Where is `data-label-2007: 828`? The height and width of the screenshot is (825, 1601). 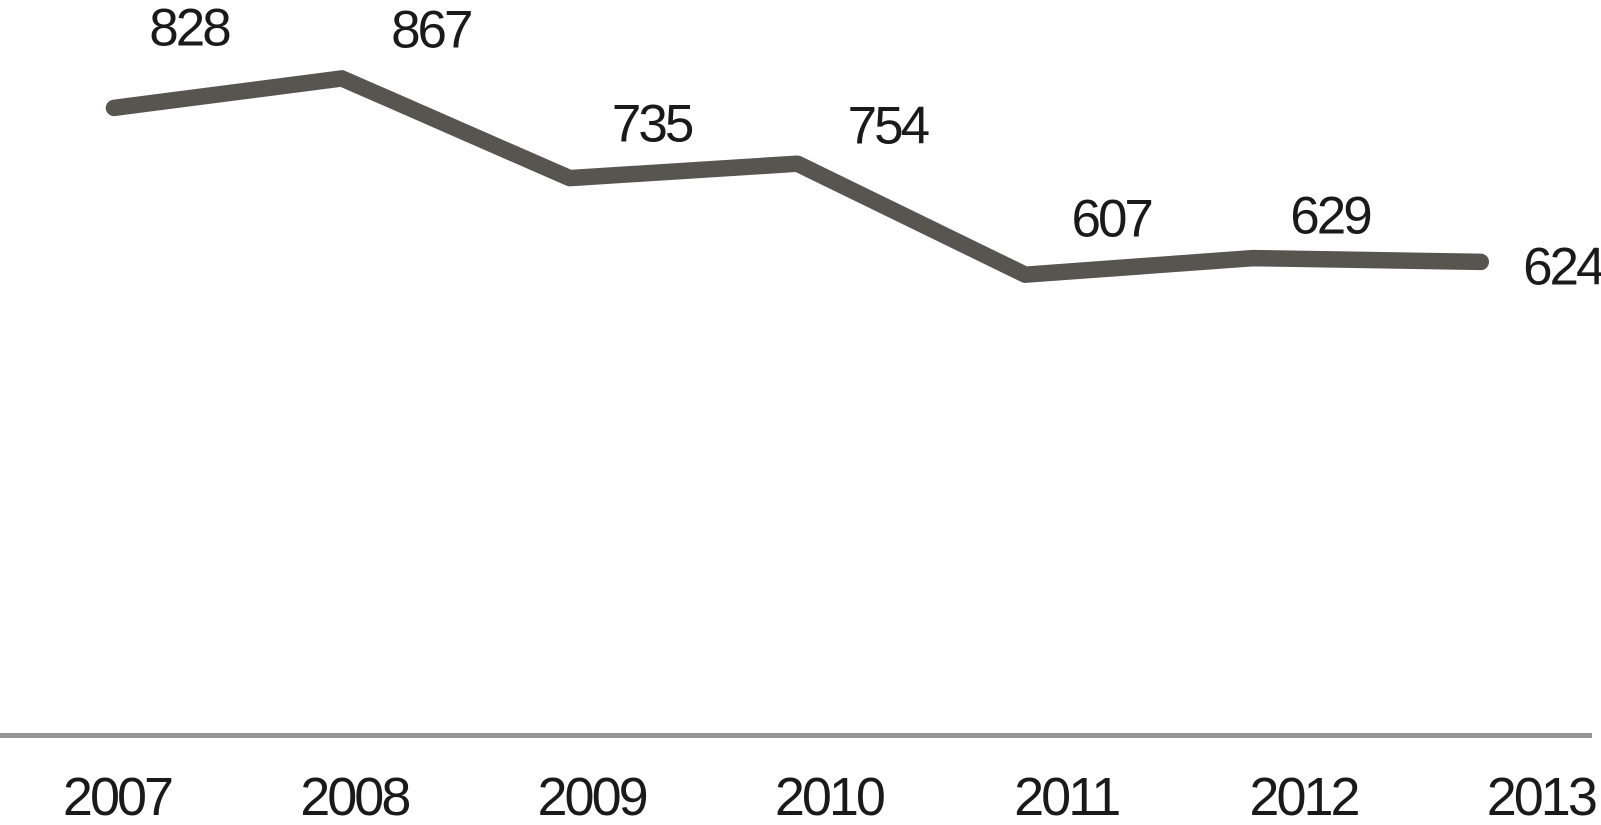
data-label-2007: 828 is located at coordinates (190, 29).